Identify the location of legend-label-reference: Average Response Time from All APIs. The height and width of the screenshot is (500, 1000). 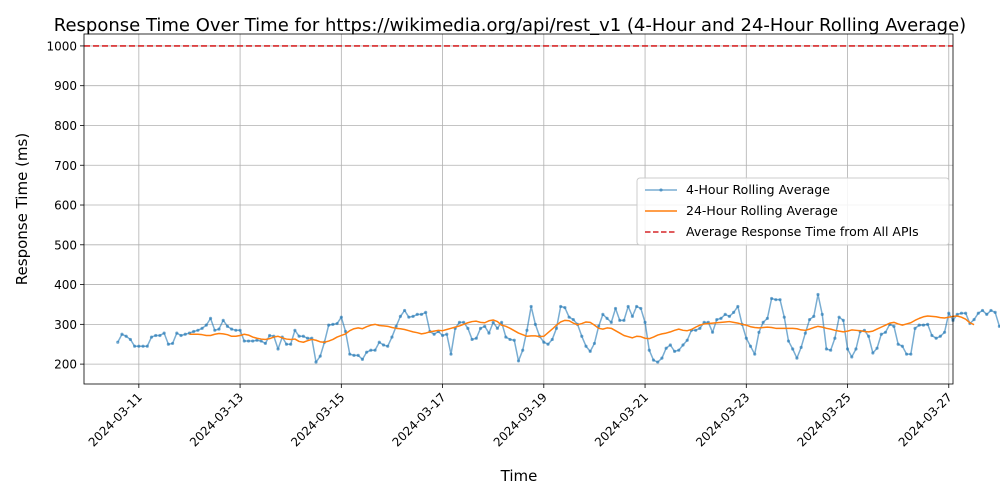
(802, 231).